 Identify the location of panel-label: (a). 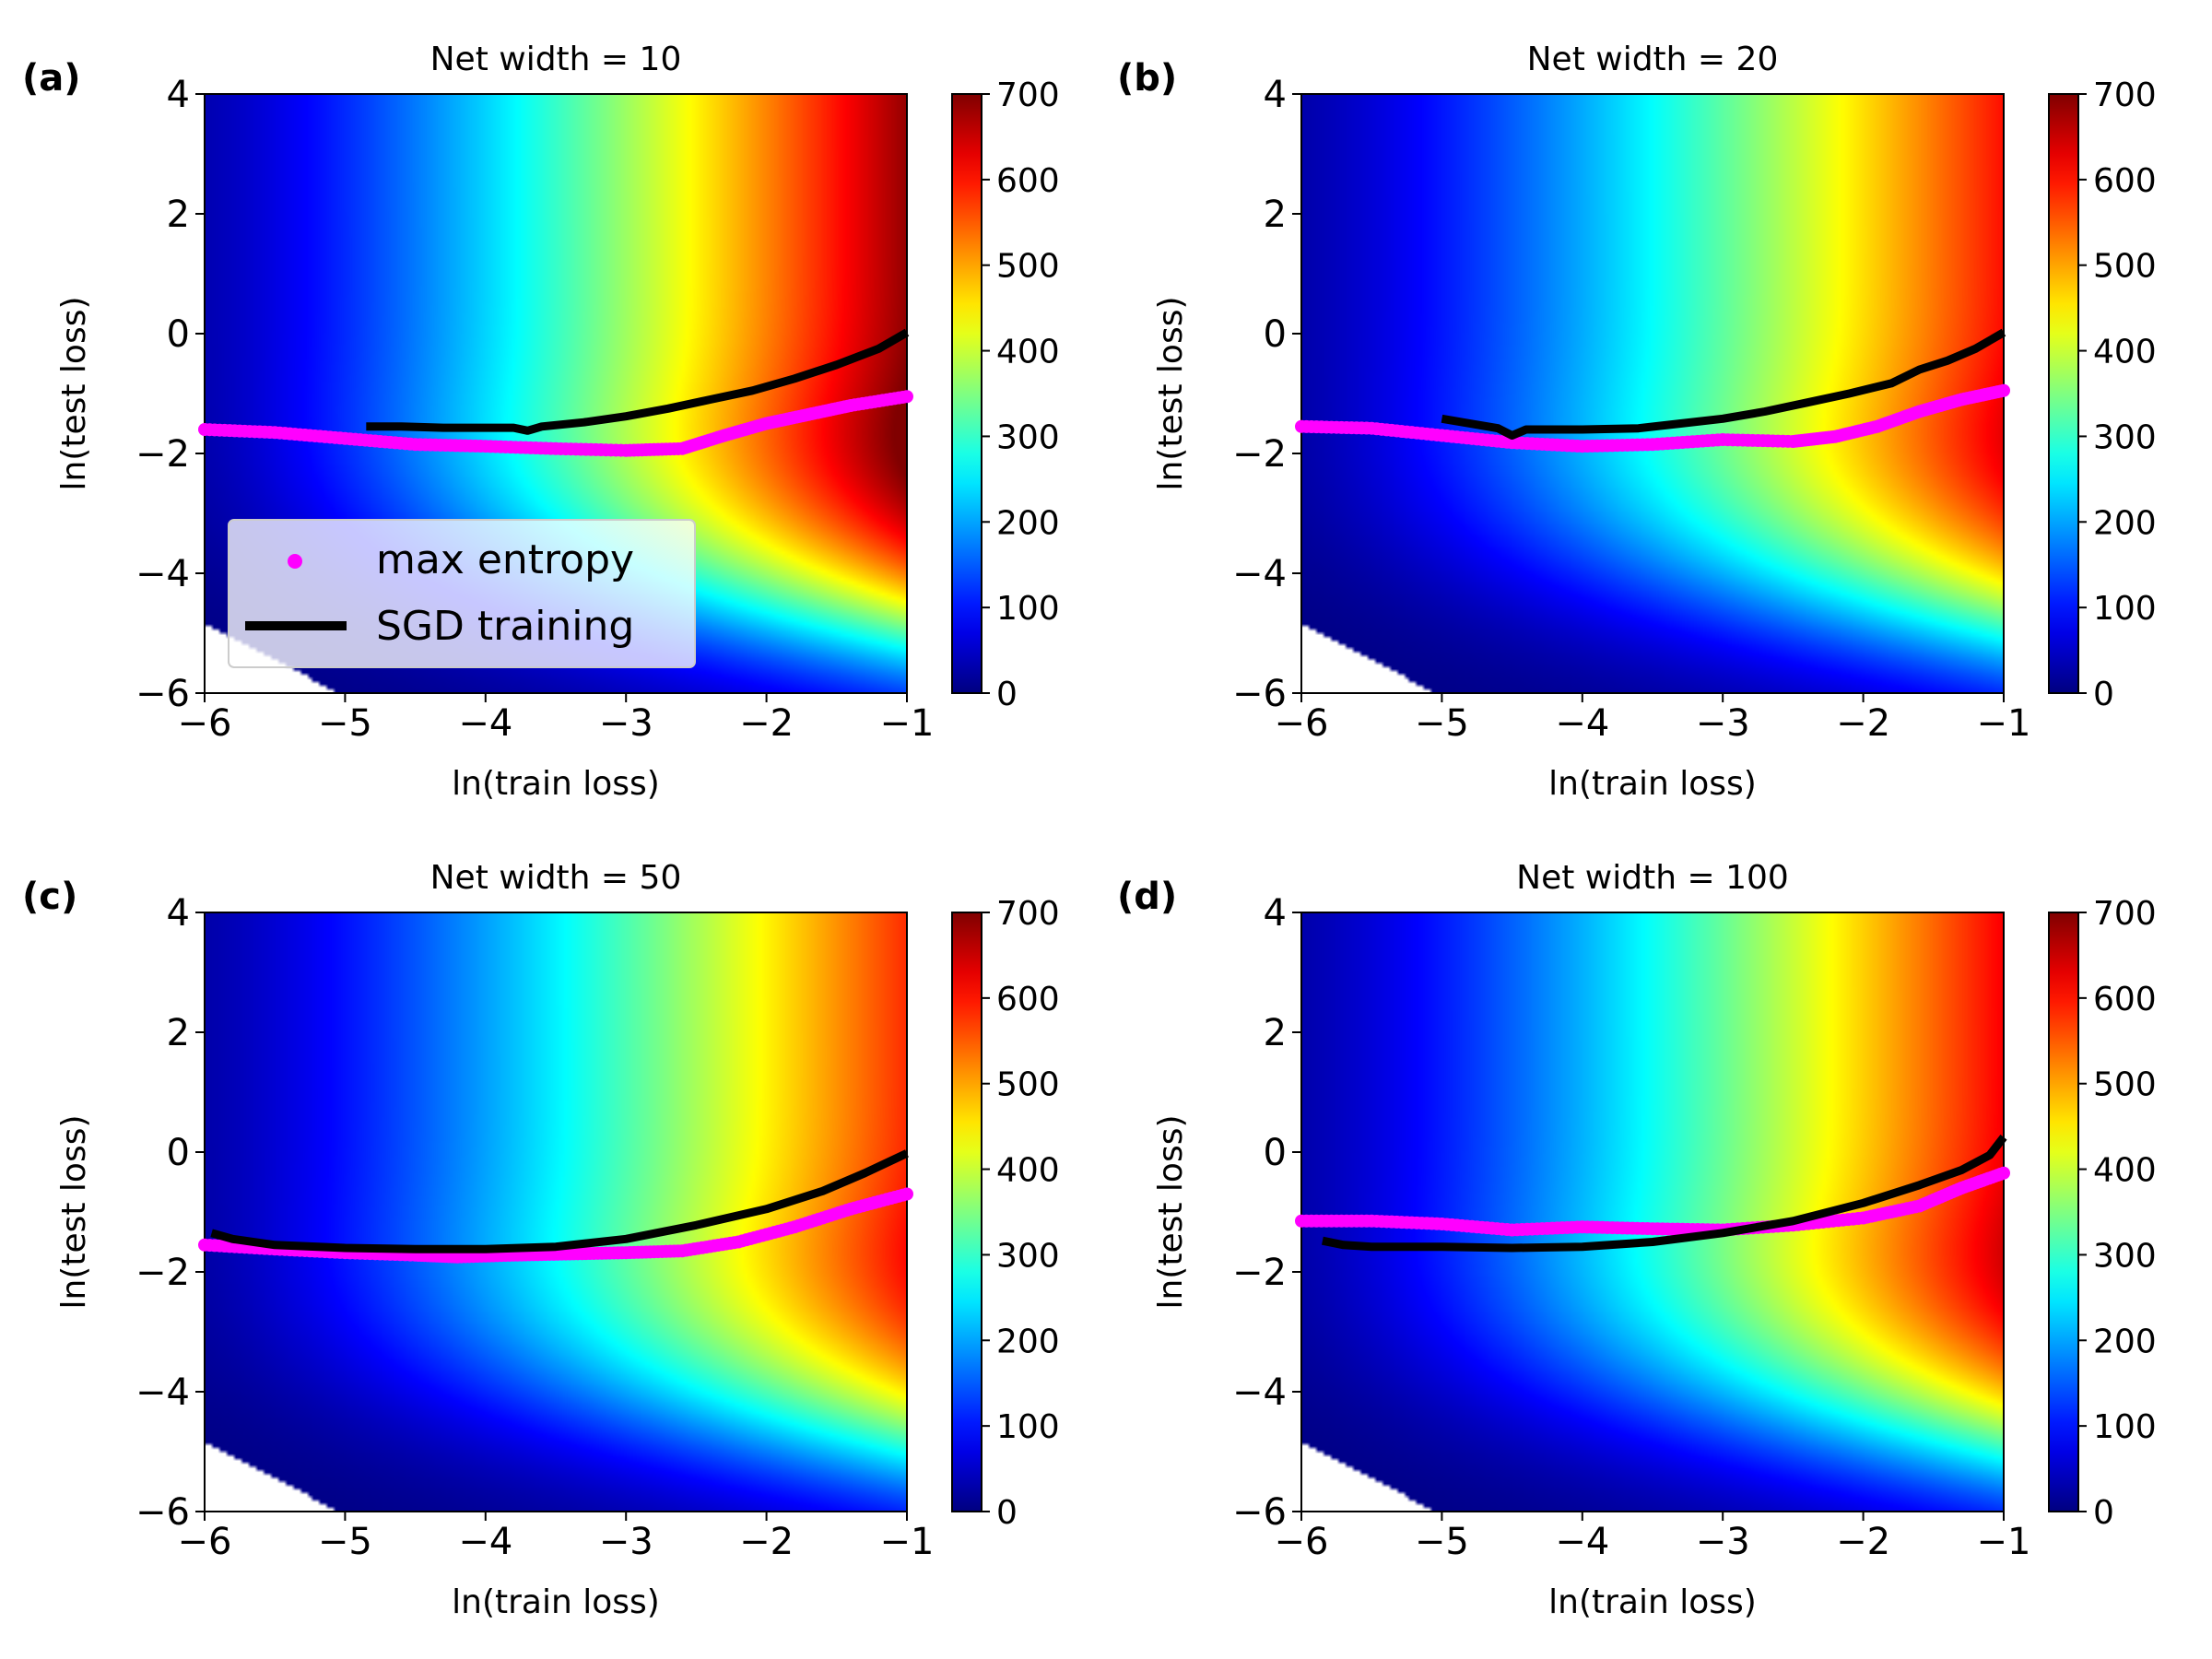
(51, 78).